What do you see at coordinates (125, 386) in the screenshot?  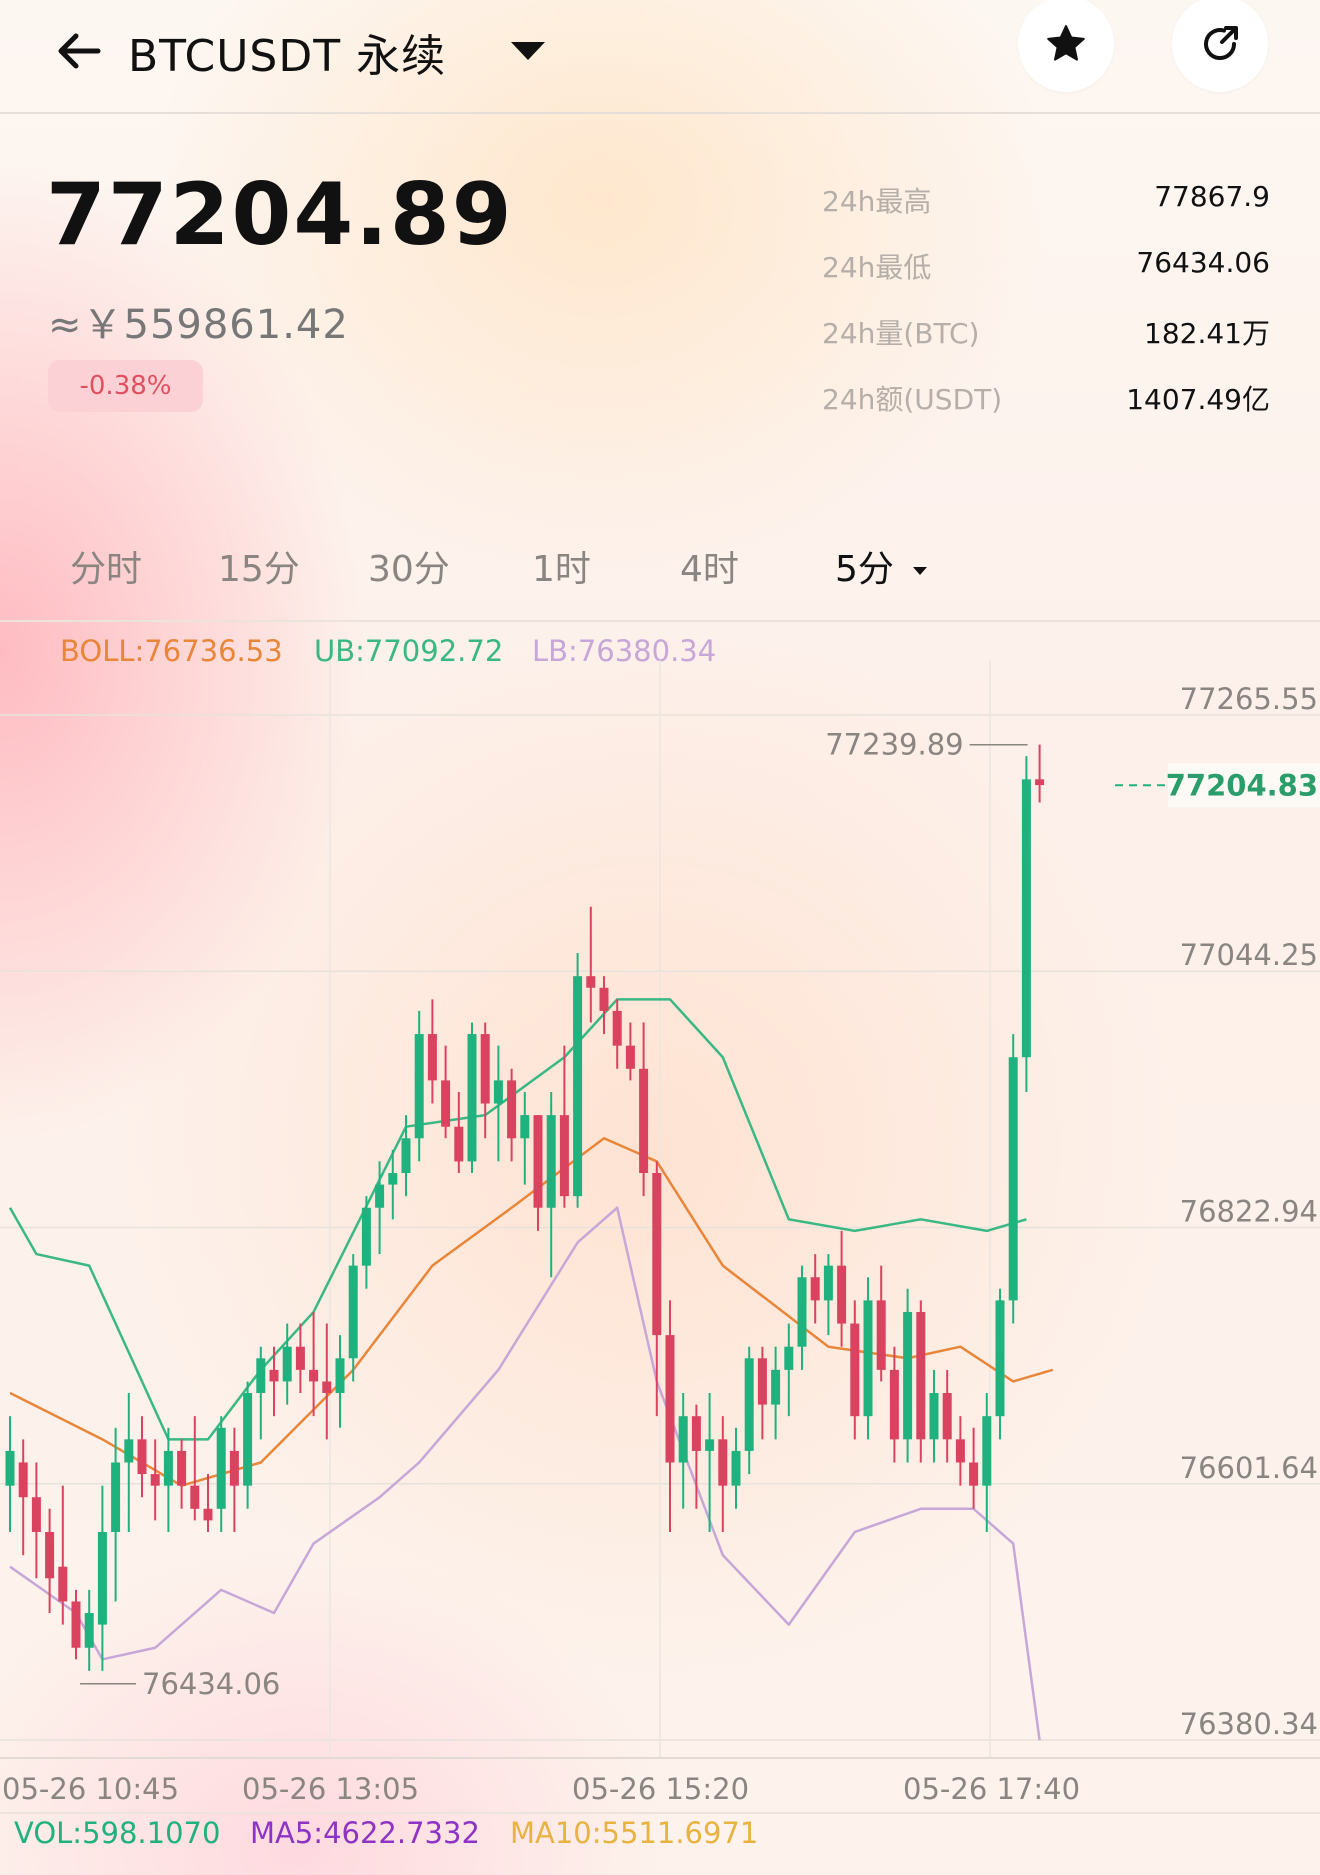 I see `change-badge: -0.38%` at bounding box center [125, 386].